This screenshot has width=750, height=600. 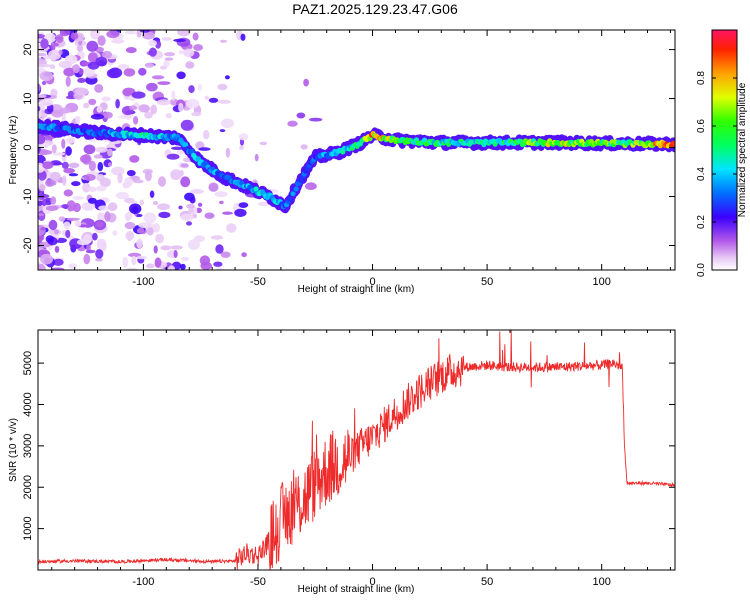 What do you see at coordinates (487, 582) in the screenshot?
I see `x-tick-label: 50` at bounding box center [487, 582].